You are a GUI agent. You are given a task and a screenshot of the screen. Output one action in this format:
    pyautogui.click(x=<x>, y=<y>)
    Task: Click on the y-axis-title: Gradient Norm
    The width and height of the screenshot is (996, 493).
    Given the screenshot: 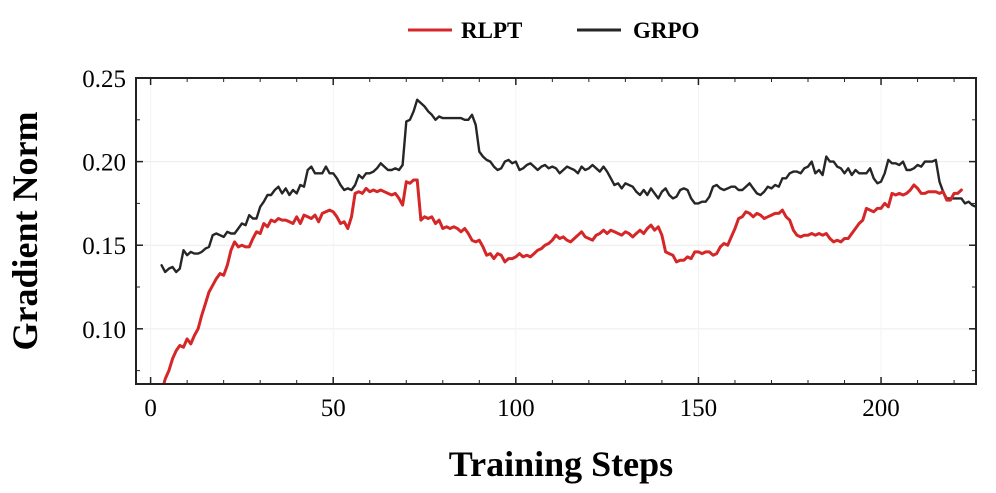 What is the action you would take?
    pyautogui.click(x=25, y=231)
    